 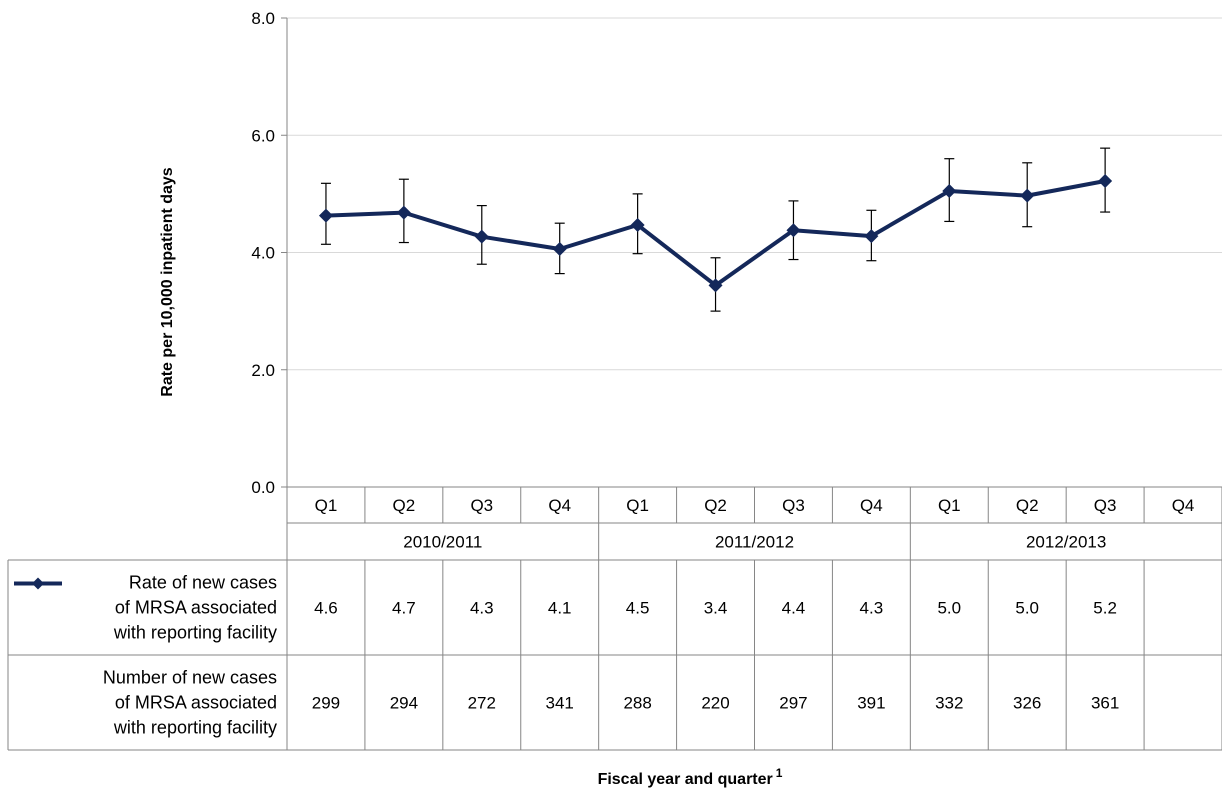 I want to click on table-row-label-line: Rate of new cases, so click(x=203, y=583).